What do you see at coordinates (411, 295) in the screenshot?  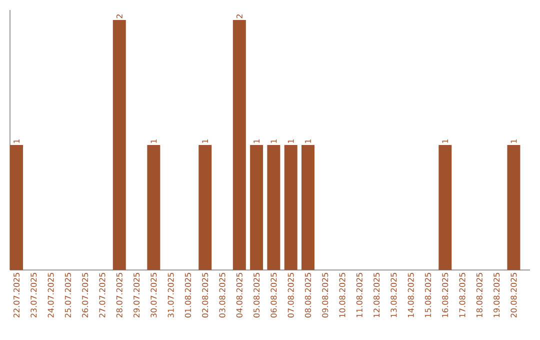 I see `x-tick-label: 14.08.2025` at bounding box center [411, 295].